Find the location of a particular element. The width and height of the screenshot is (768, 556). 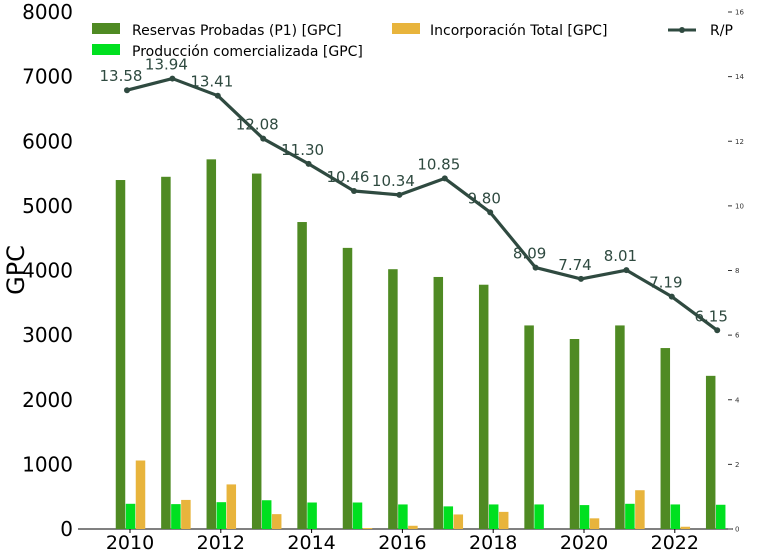

rp-data-label: 7.74 is located at coordinates (574, 265).